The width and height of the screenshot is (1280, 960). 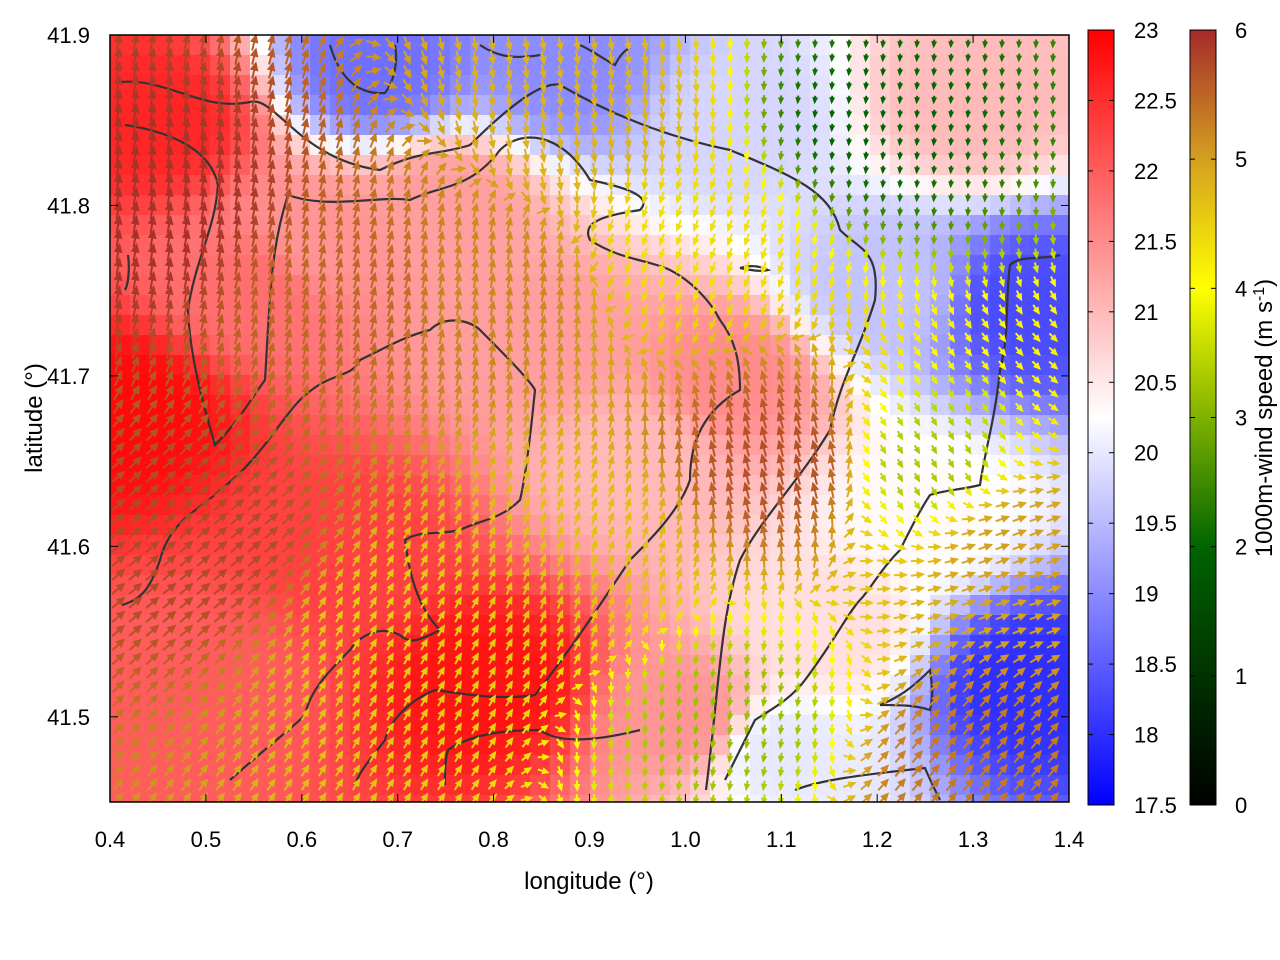 What do you see at coordinates (493, 839) in the screenshot?
I see `x-tick-label: 0.8` at bounding box center [493, 839].